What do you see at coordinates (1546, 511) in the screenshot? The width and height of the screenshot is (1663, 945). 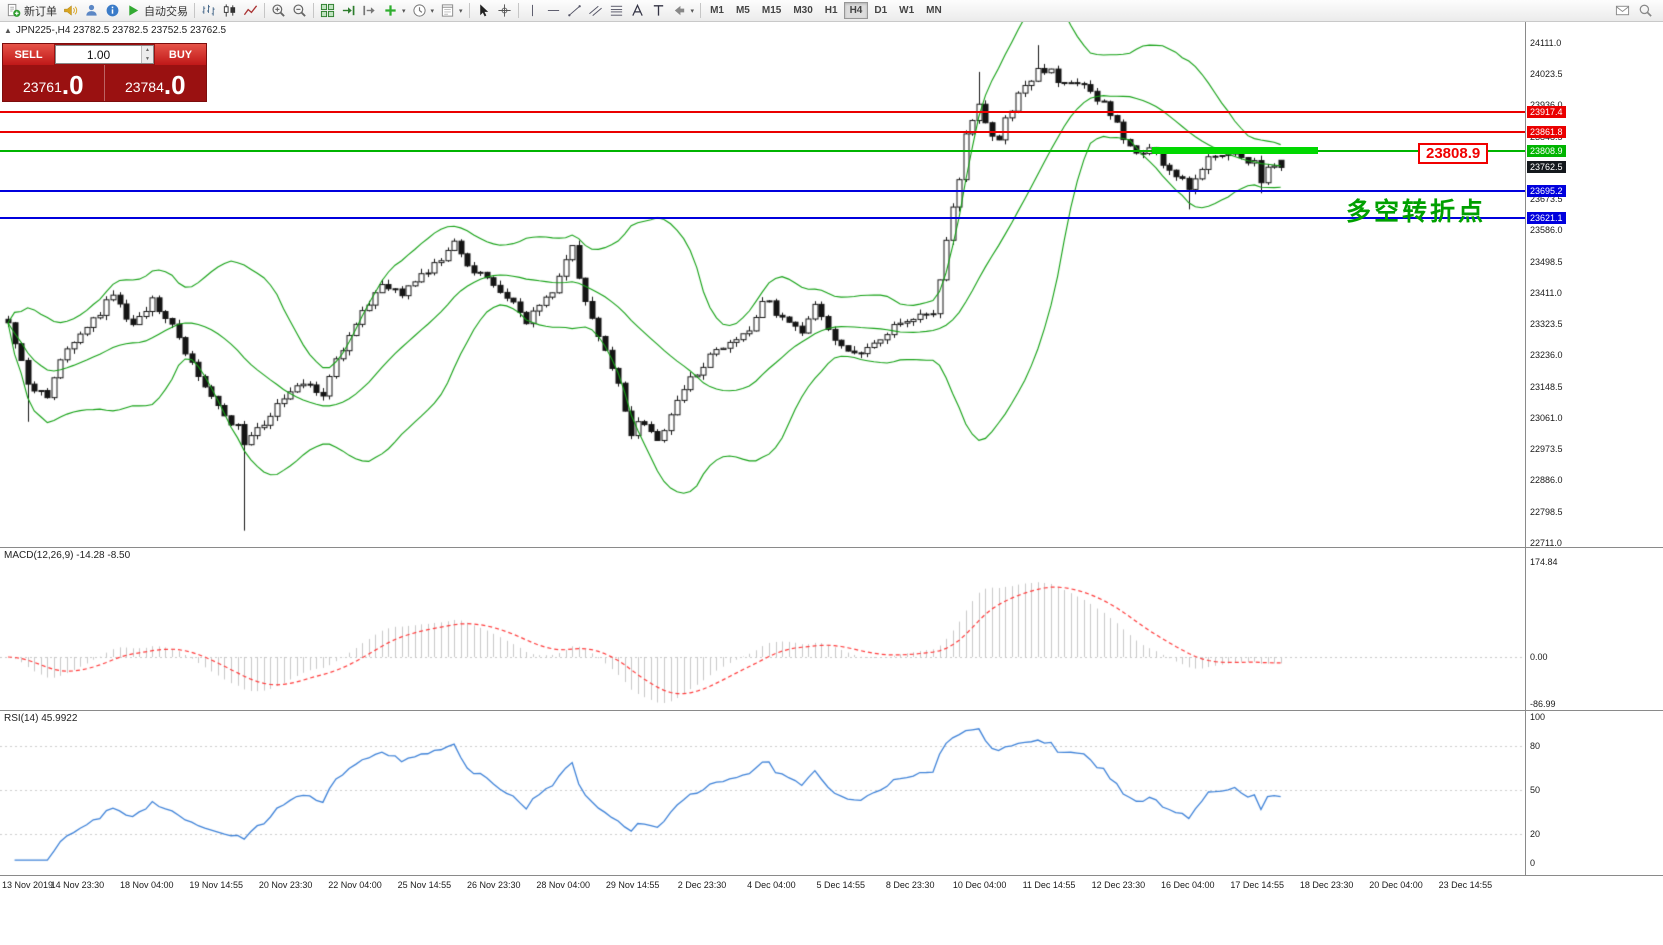 I see `price-axis-tick: 22798.5` at bounding box center [1546, 511].